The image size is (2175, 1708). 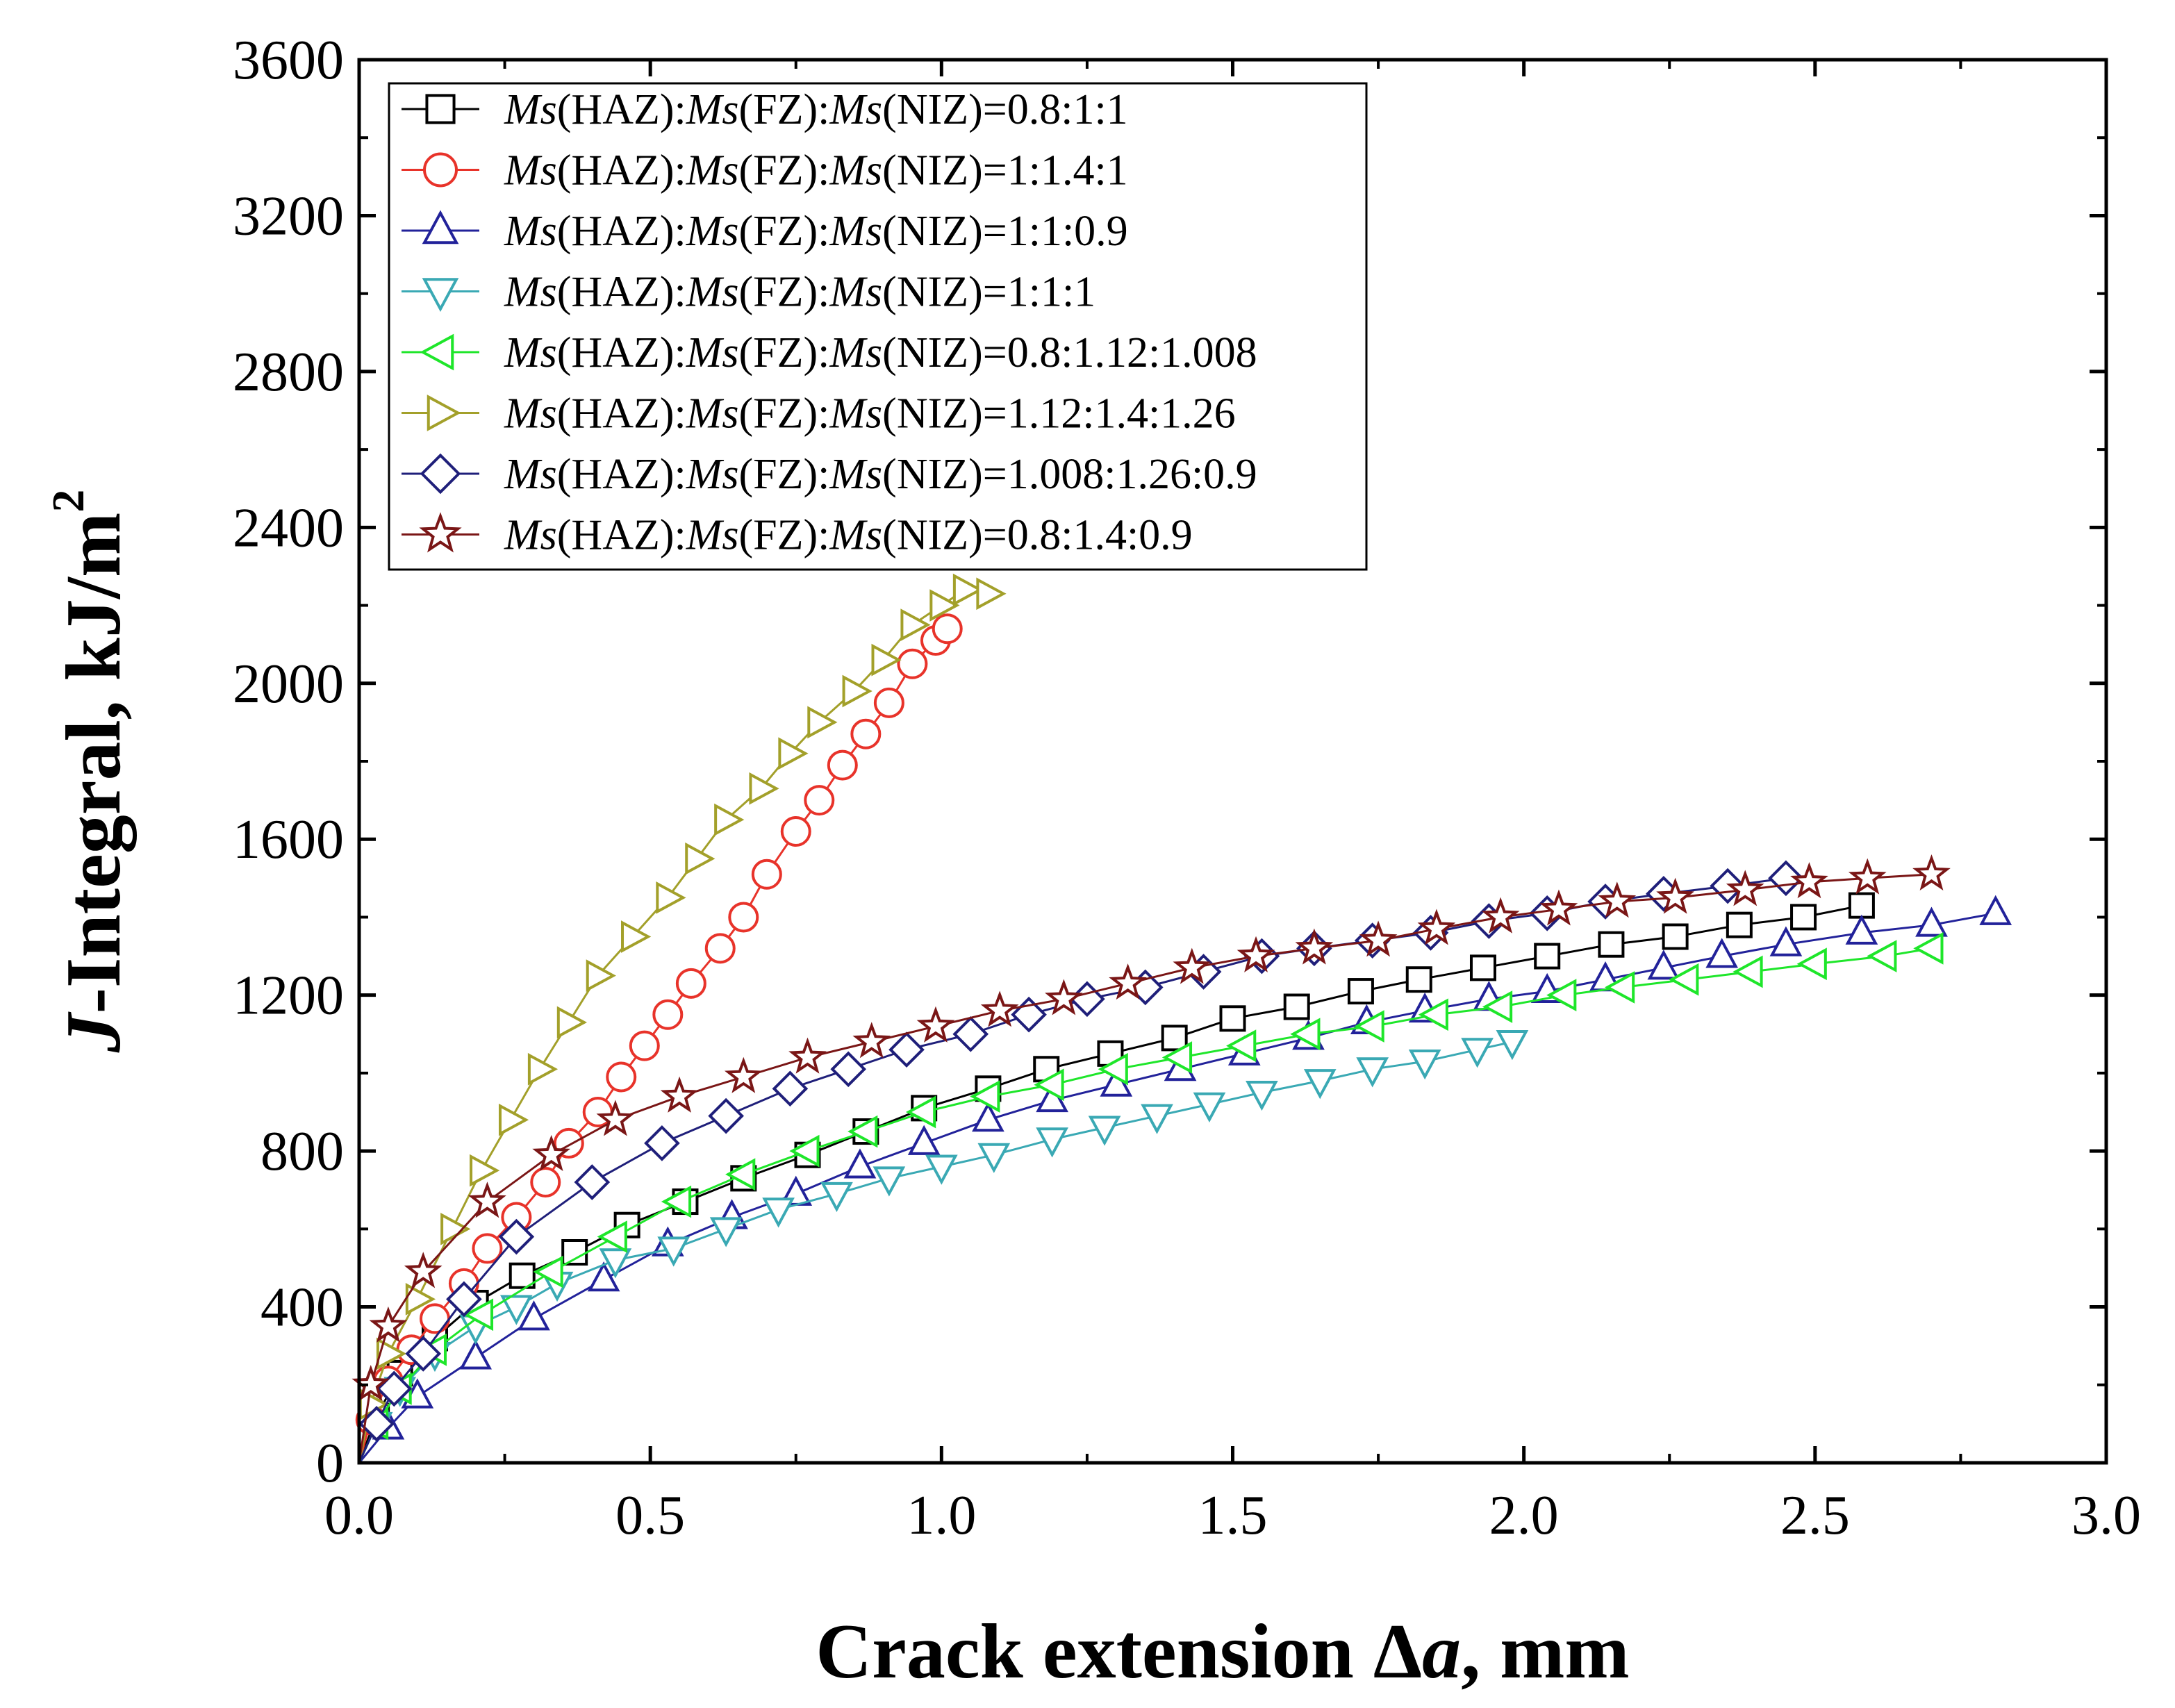 What do you see at coordinates (1233, 1516) in the screenshot?
I see `x-tick-label: 1.5` at bounding box center [1233, 1516].